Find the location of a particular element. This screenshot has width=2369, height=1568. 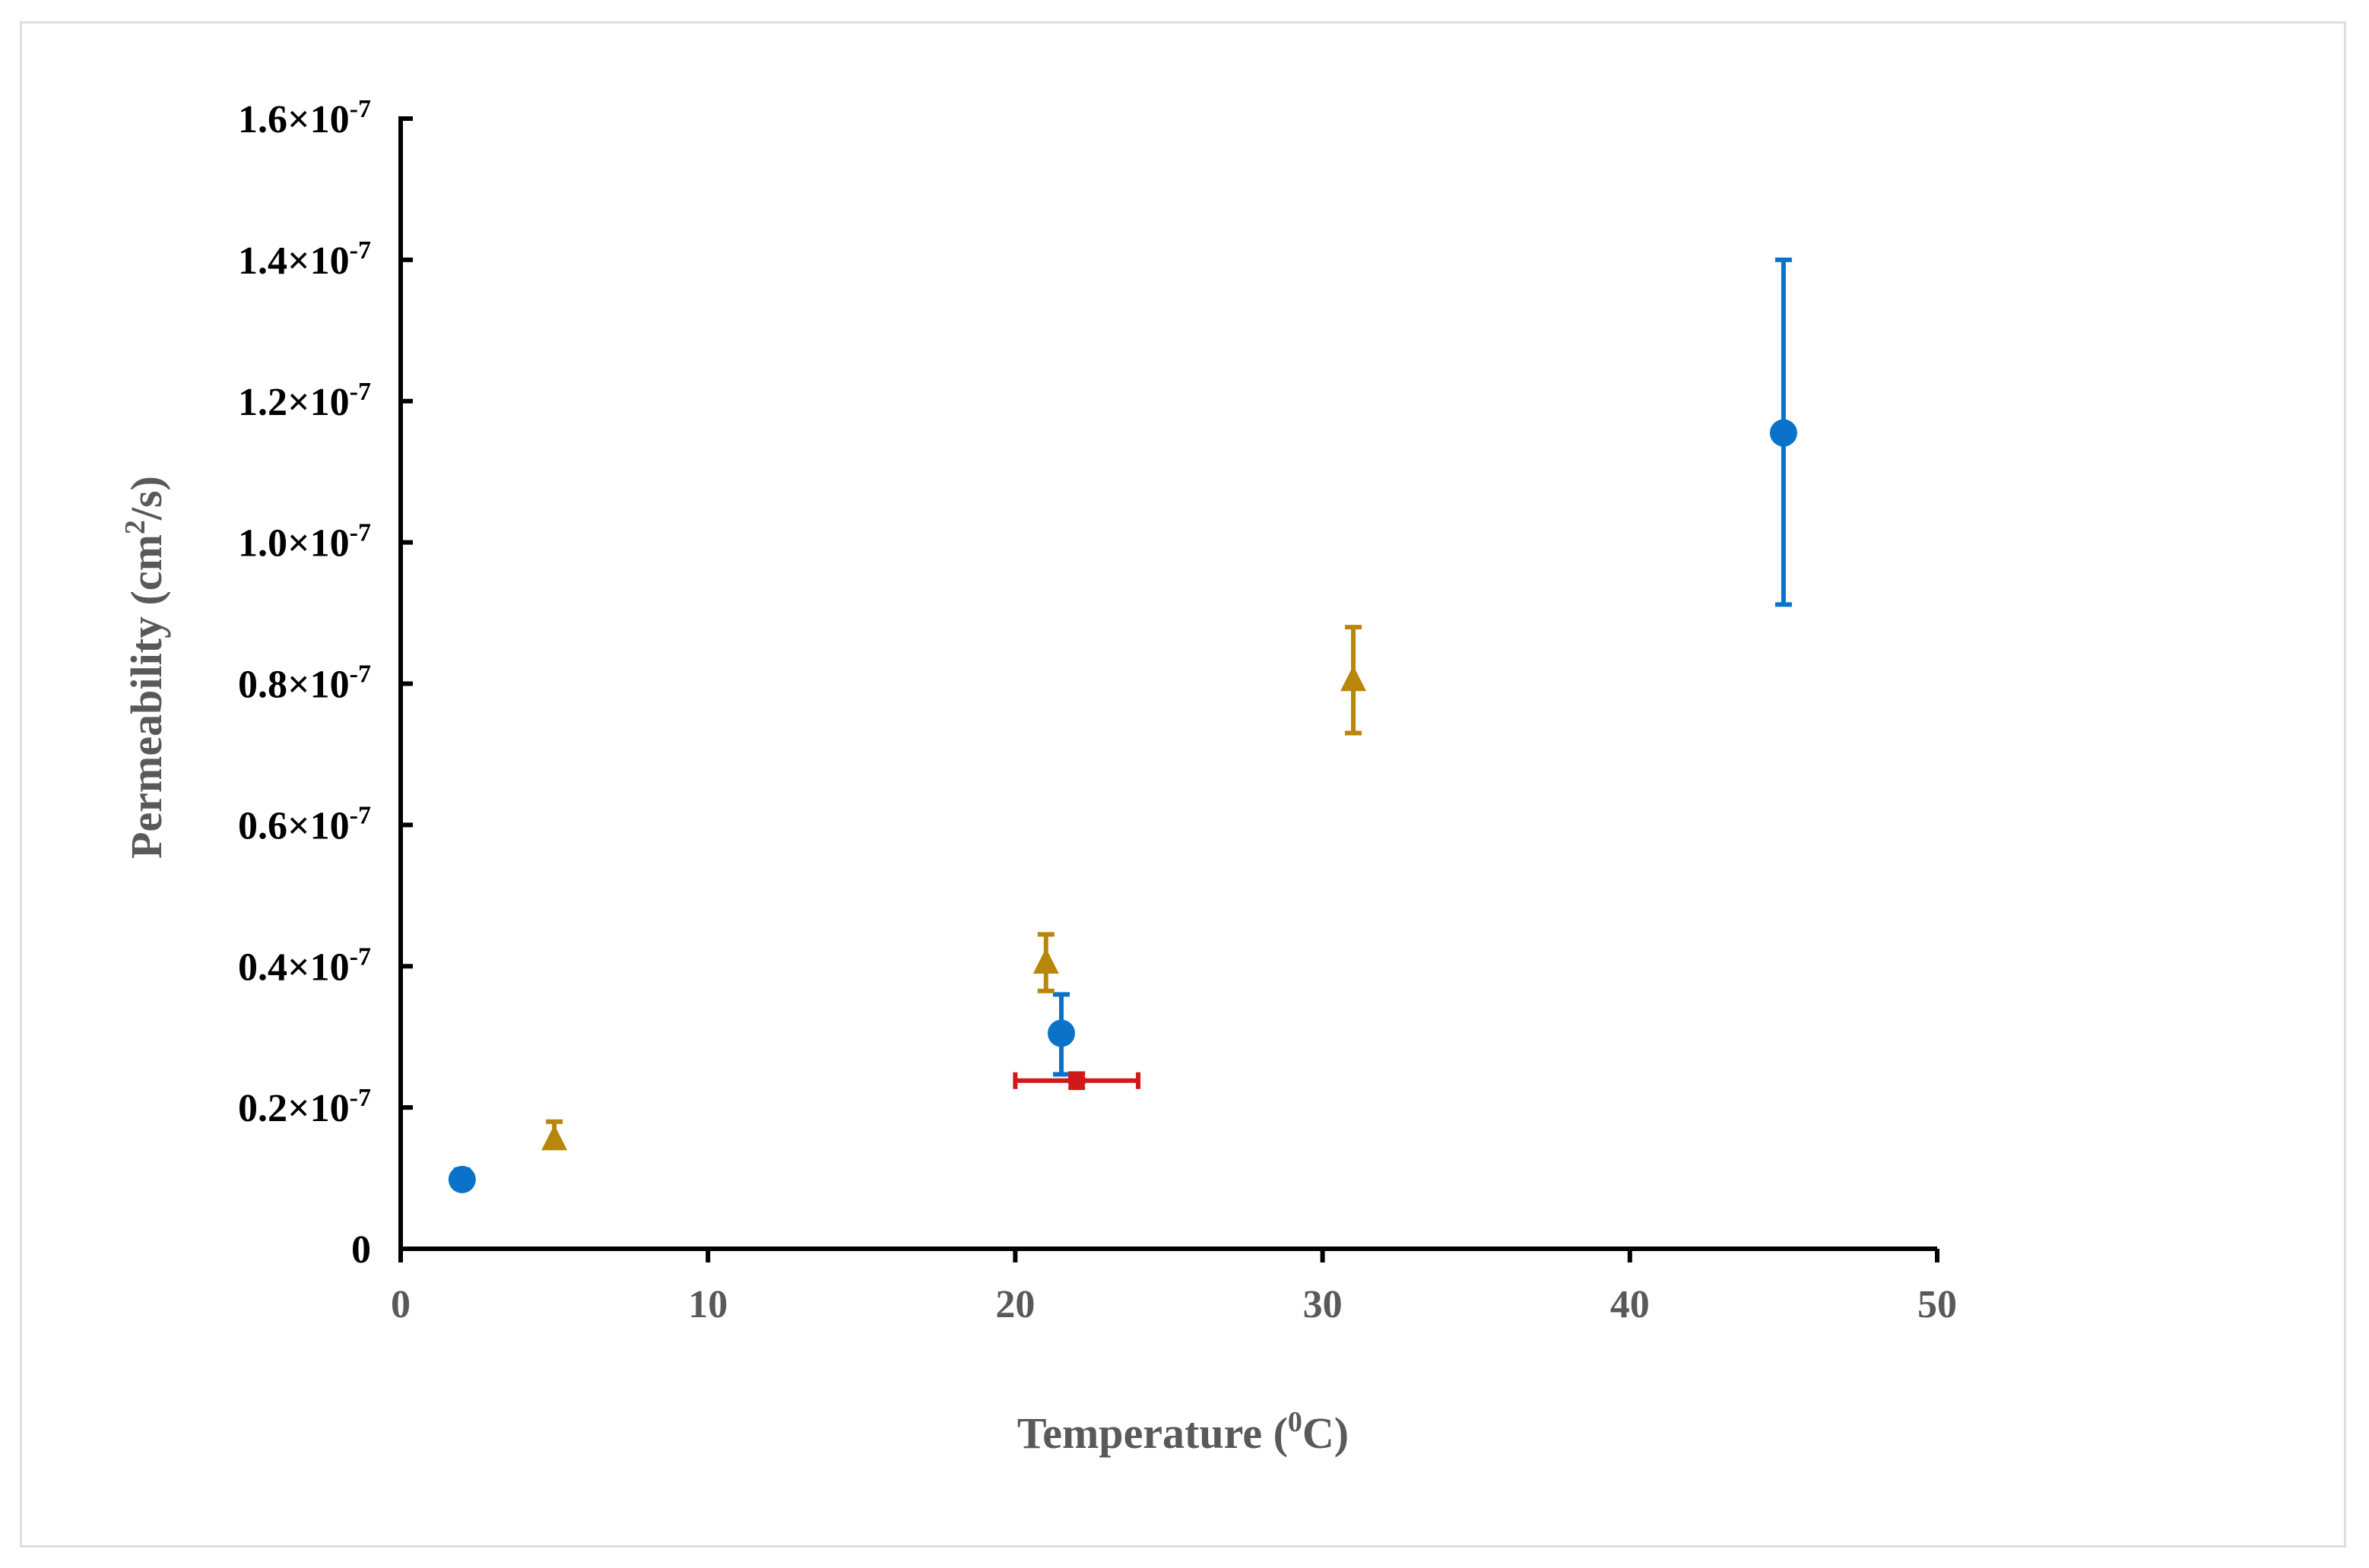

y-tick-label: 1.2×10⁻⁷ is located at coordinates (304, 401).